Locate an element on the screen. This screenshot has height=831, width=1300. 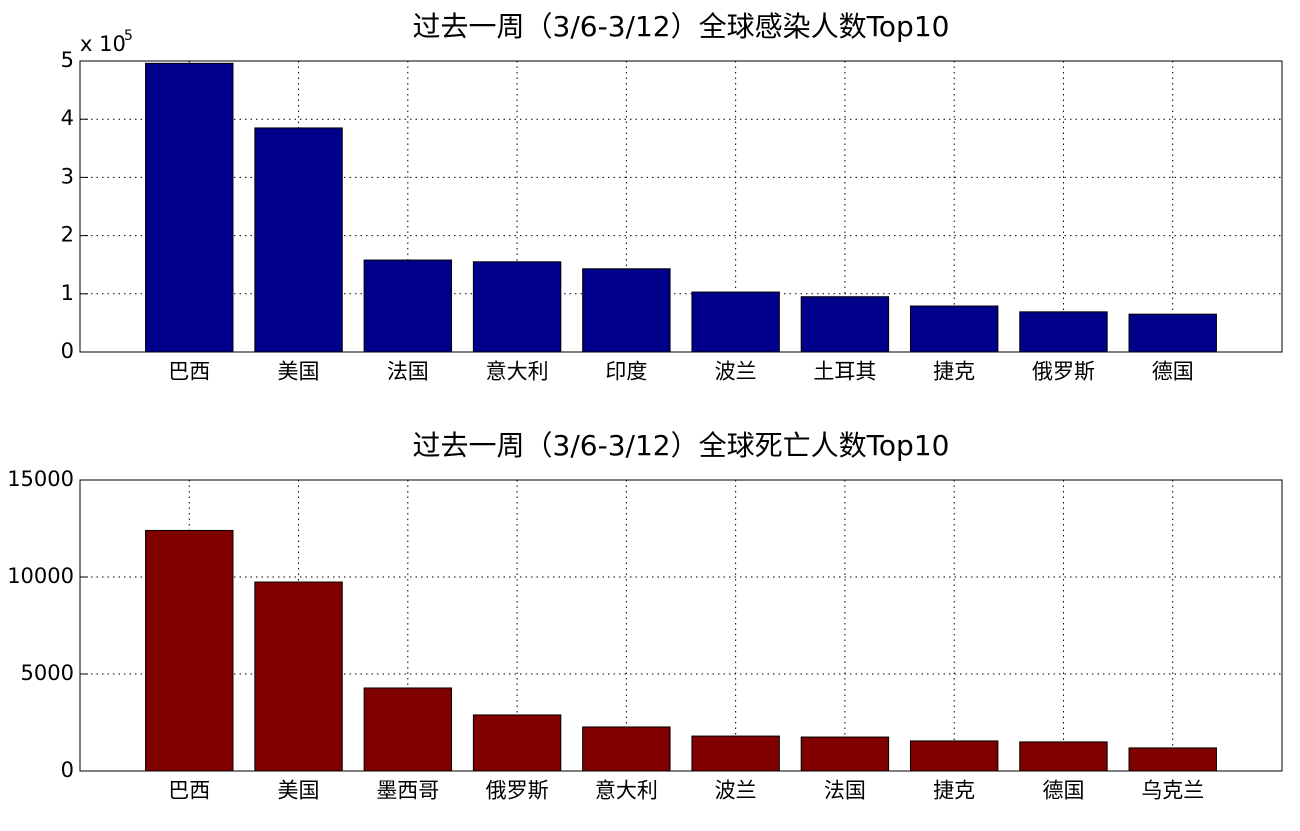
y-tick-label: 4 is located at coordinates (67, 118).